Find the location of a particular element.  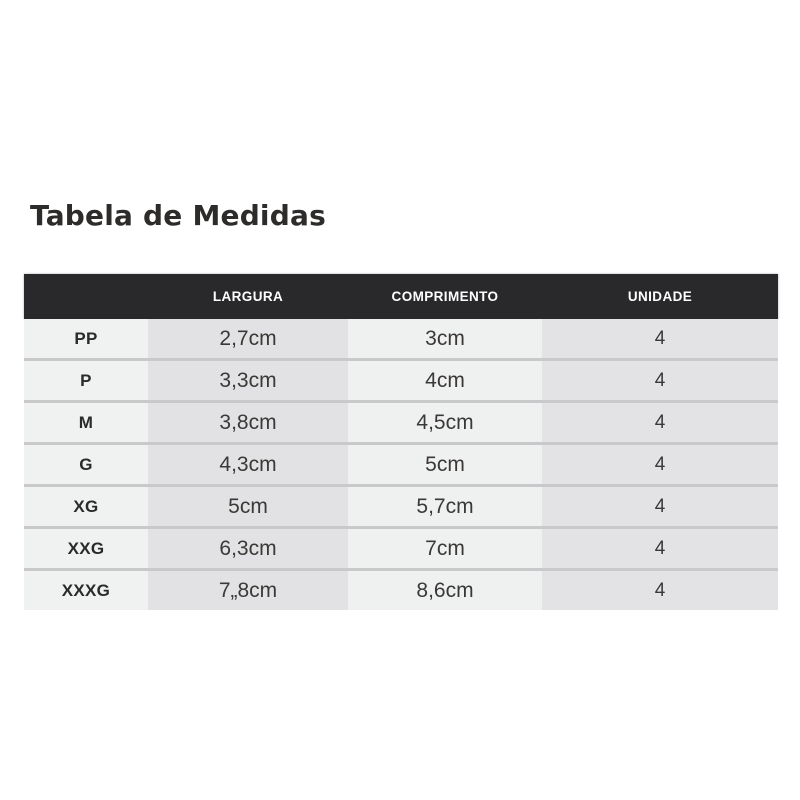

table-row-m: M 3,8cm 4,5cm 4 is located at coordinates (401, 424).